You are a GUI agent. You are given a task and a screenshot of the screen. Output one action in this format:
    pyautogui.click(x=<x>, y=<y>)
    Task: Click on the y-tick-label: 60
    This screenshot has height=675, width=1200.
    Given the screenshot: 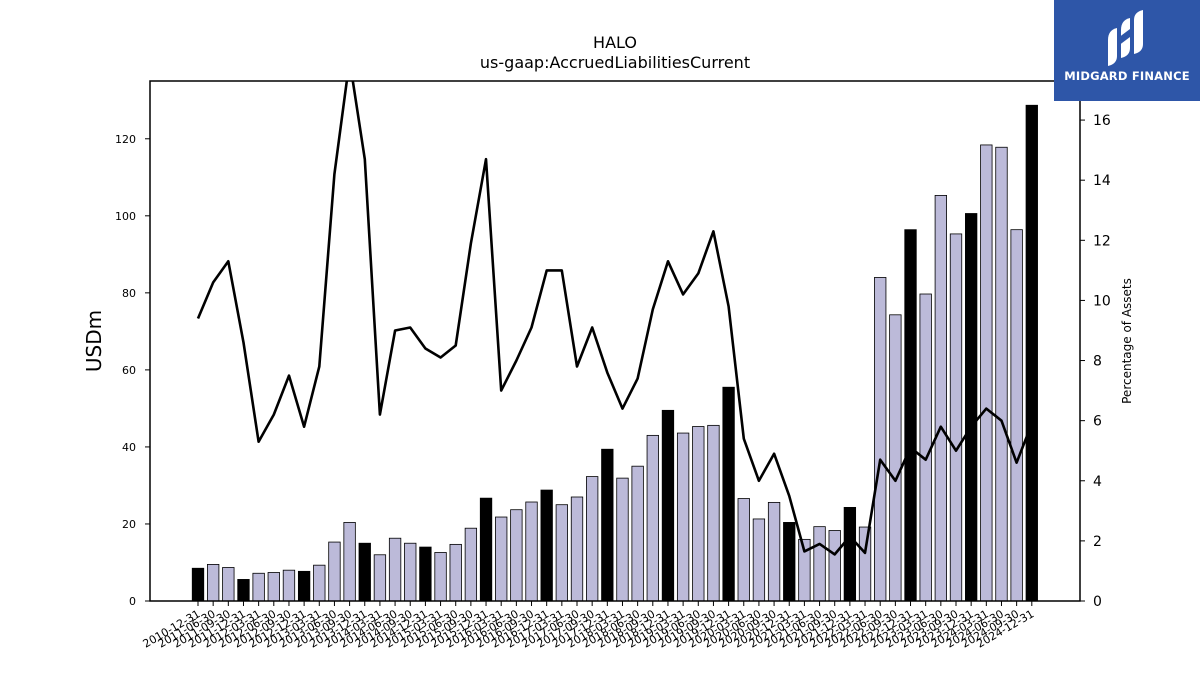 What is the action you would take?
    pyautogui.click(x=129, y=370)
    